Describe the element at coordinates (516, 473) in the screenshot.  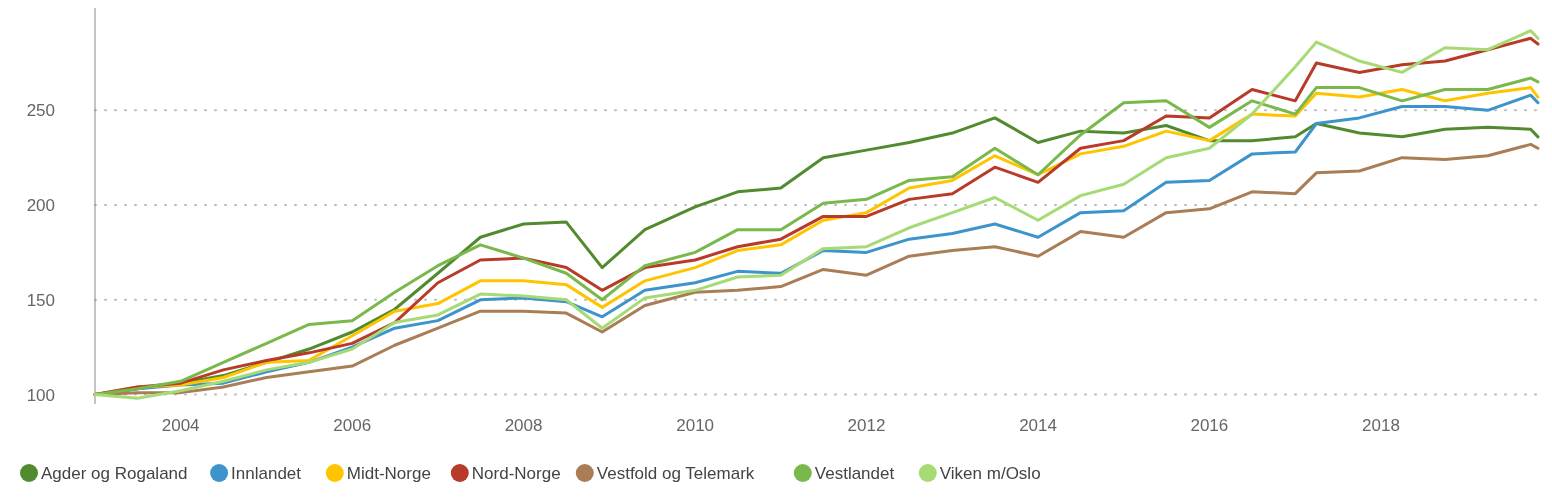
I see `legend-label: Nord-Norge` at that location.